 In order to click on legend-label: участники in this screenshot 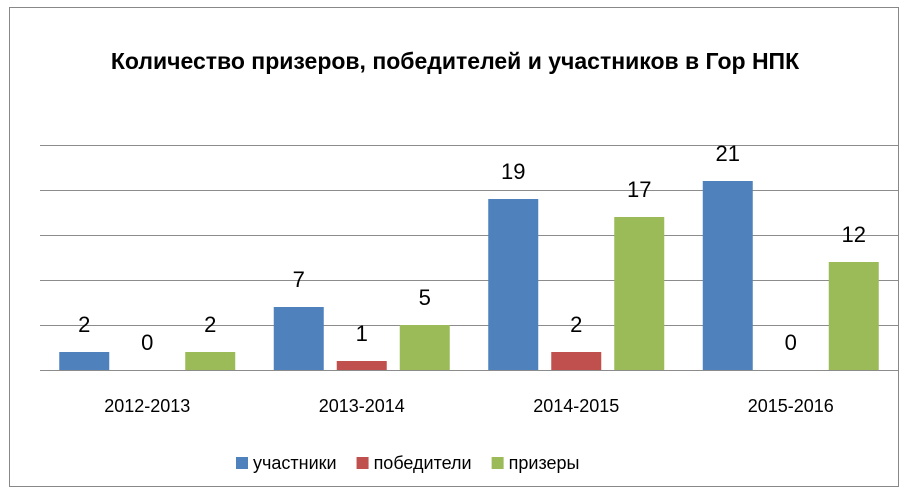, I will do `click(295, 463)`.